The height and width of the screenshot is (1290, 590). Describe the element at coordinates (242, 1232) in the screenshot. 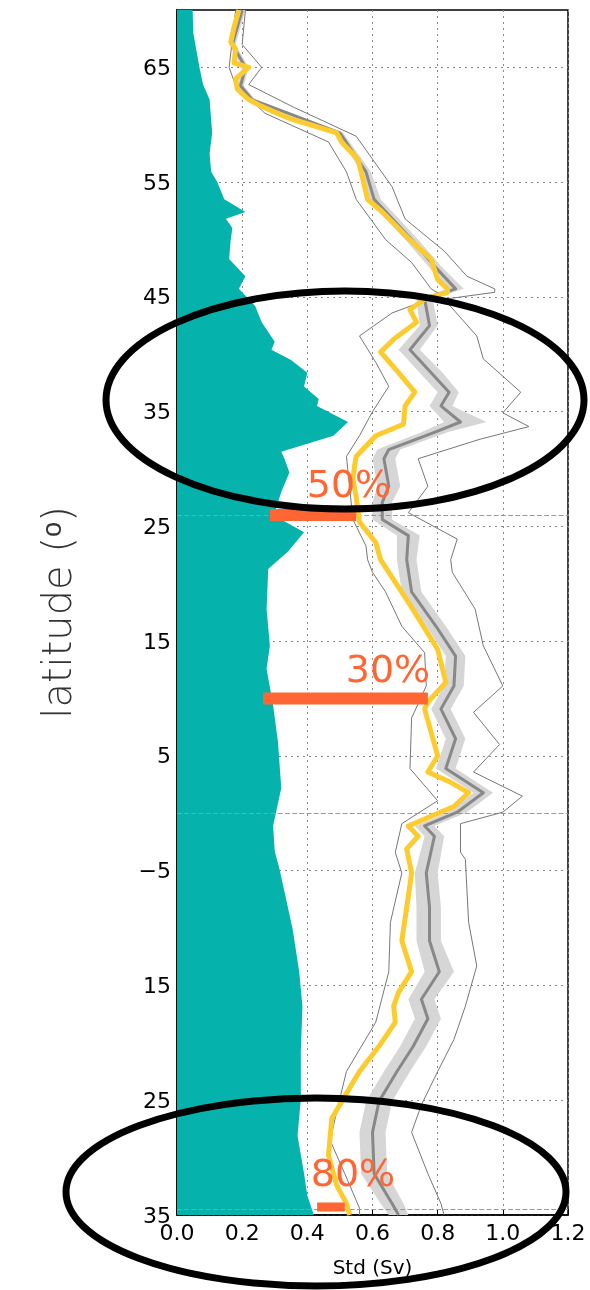

I see `x-tick-label: 0.2` at that location.